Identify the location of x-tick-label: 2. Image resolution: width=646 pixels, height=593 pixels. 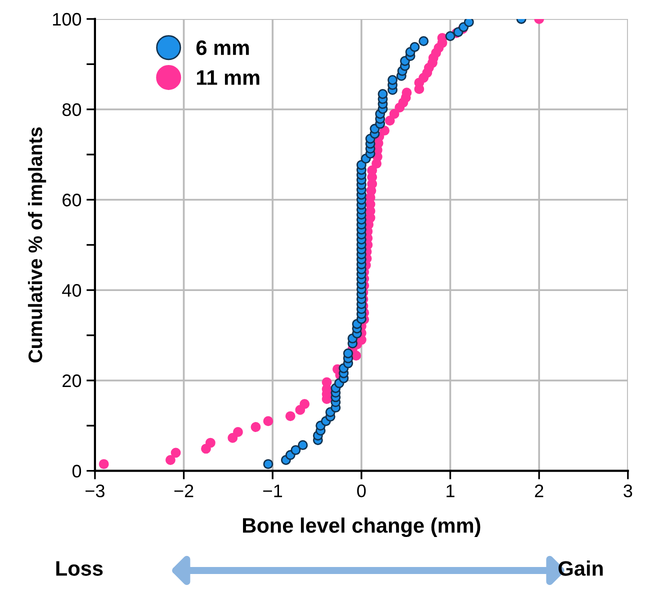
(539, 491).